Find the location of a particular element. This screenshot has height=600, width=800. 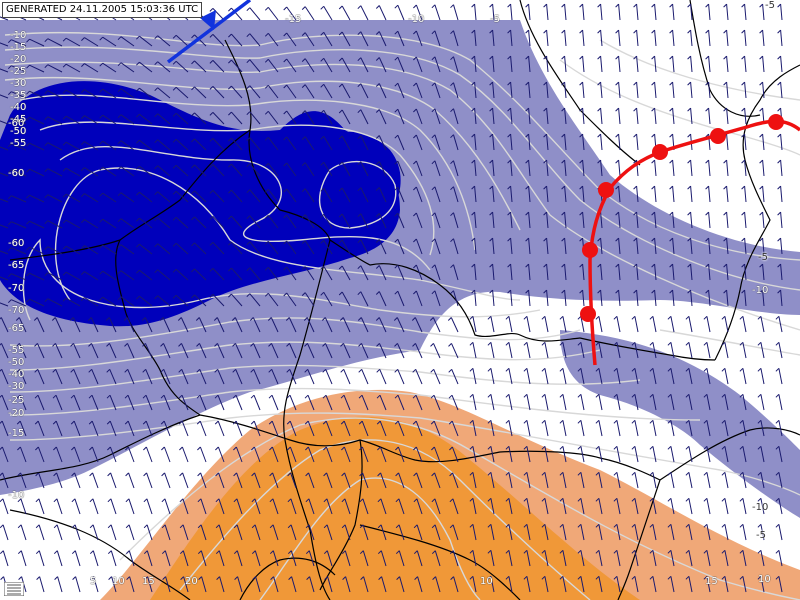

warm-front-symbol is located at coordinates (776, 122).